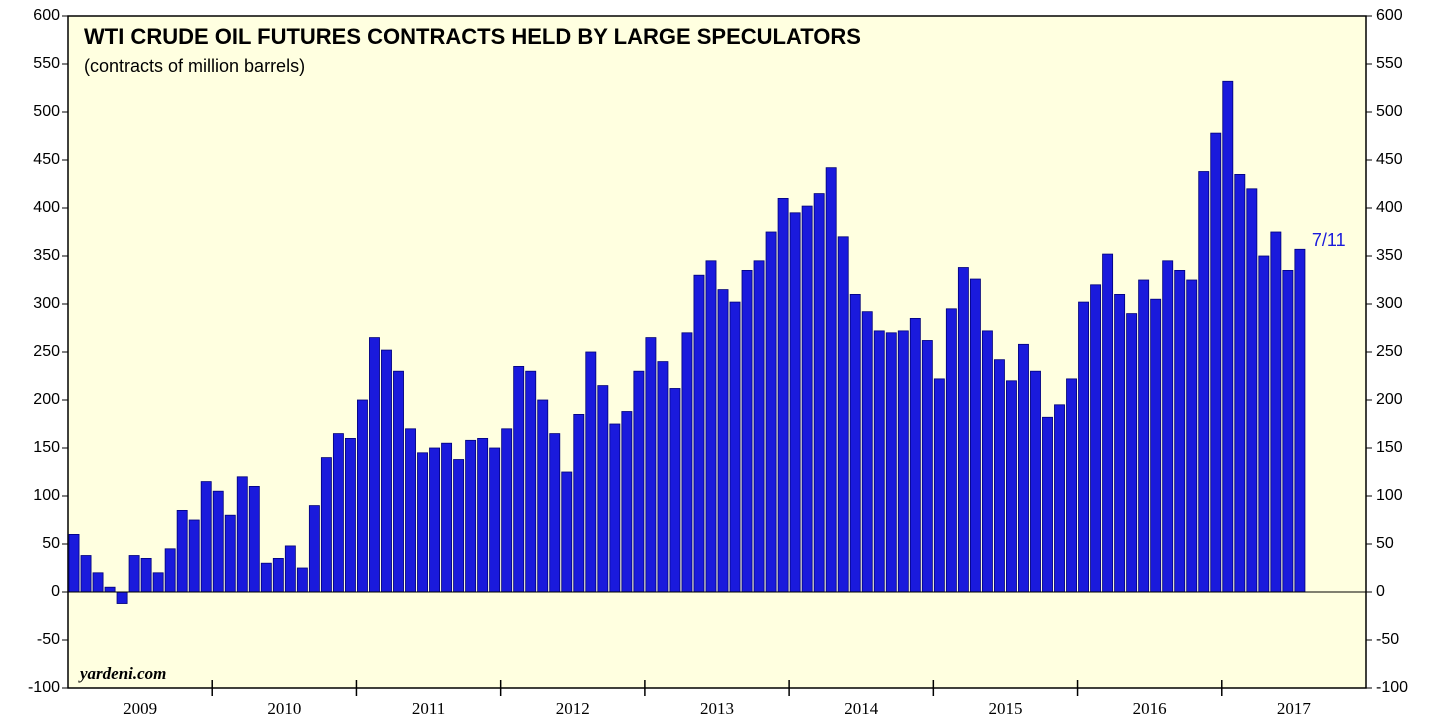 This screenshot has height=724, width=1442. Describe the element at coordinates (46, 63) in the screenshot. I see `y-tick-label: 550` at that location.